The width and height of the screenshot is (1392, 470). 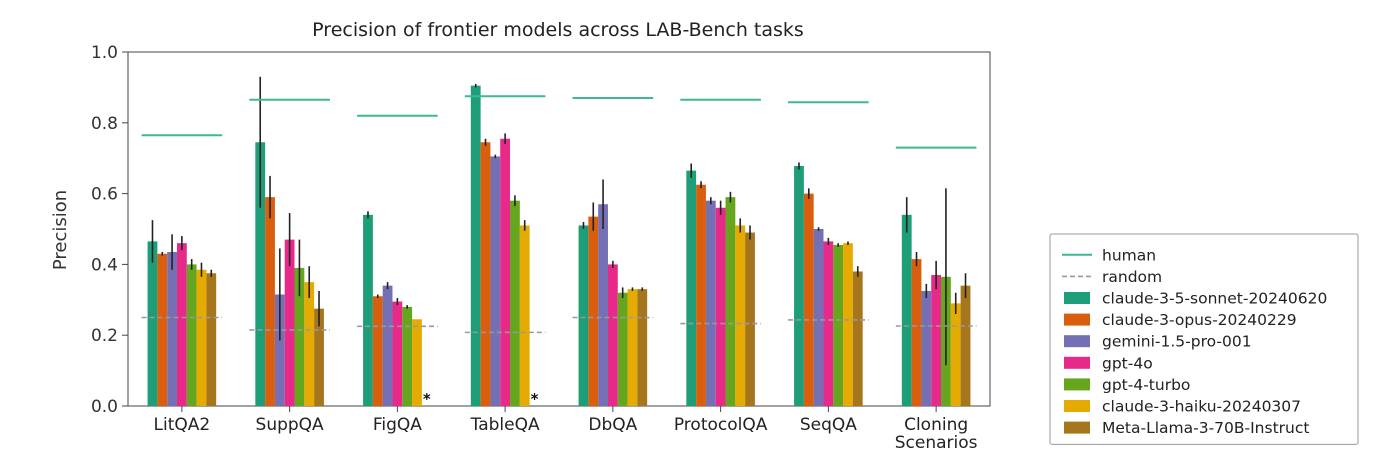 I want to click on y-tick-label: 0.0, so click(x=104, y=407).